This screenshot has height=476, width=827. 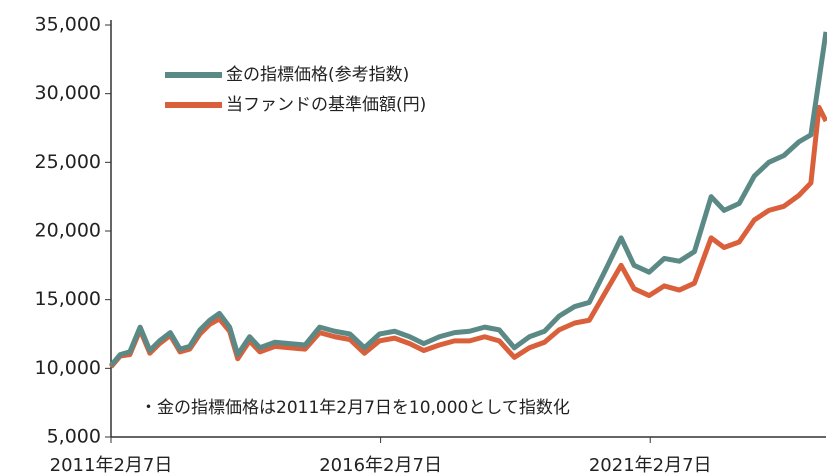 I want to click on annotation: ・金の指標価格は2011年2月7日を10,000として指数化, so click(x=355, y=408).